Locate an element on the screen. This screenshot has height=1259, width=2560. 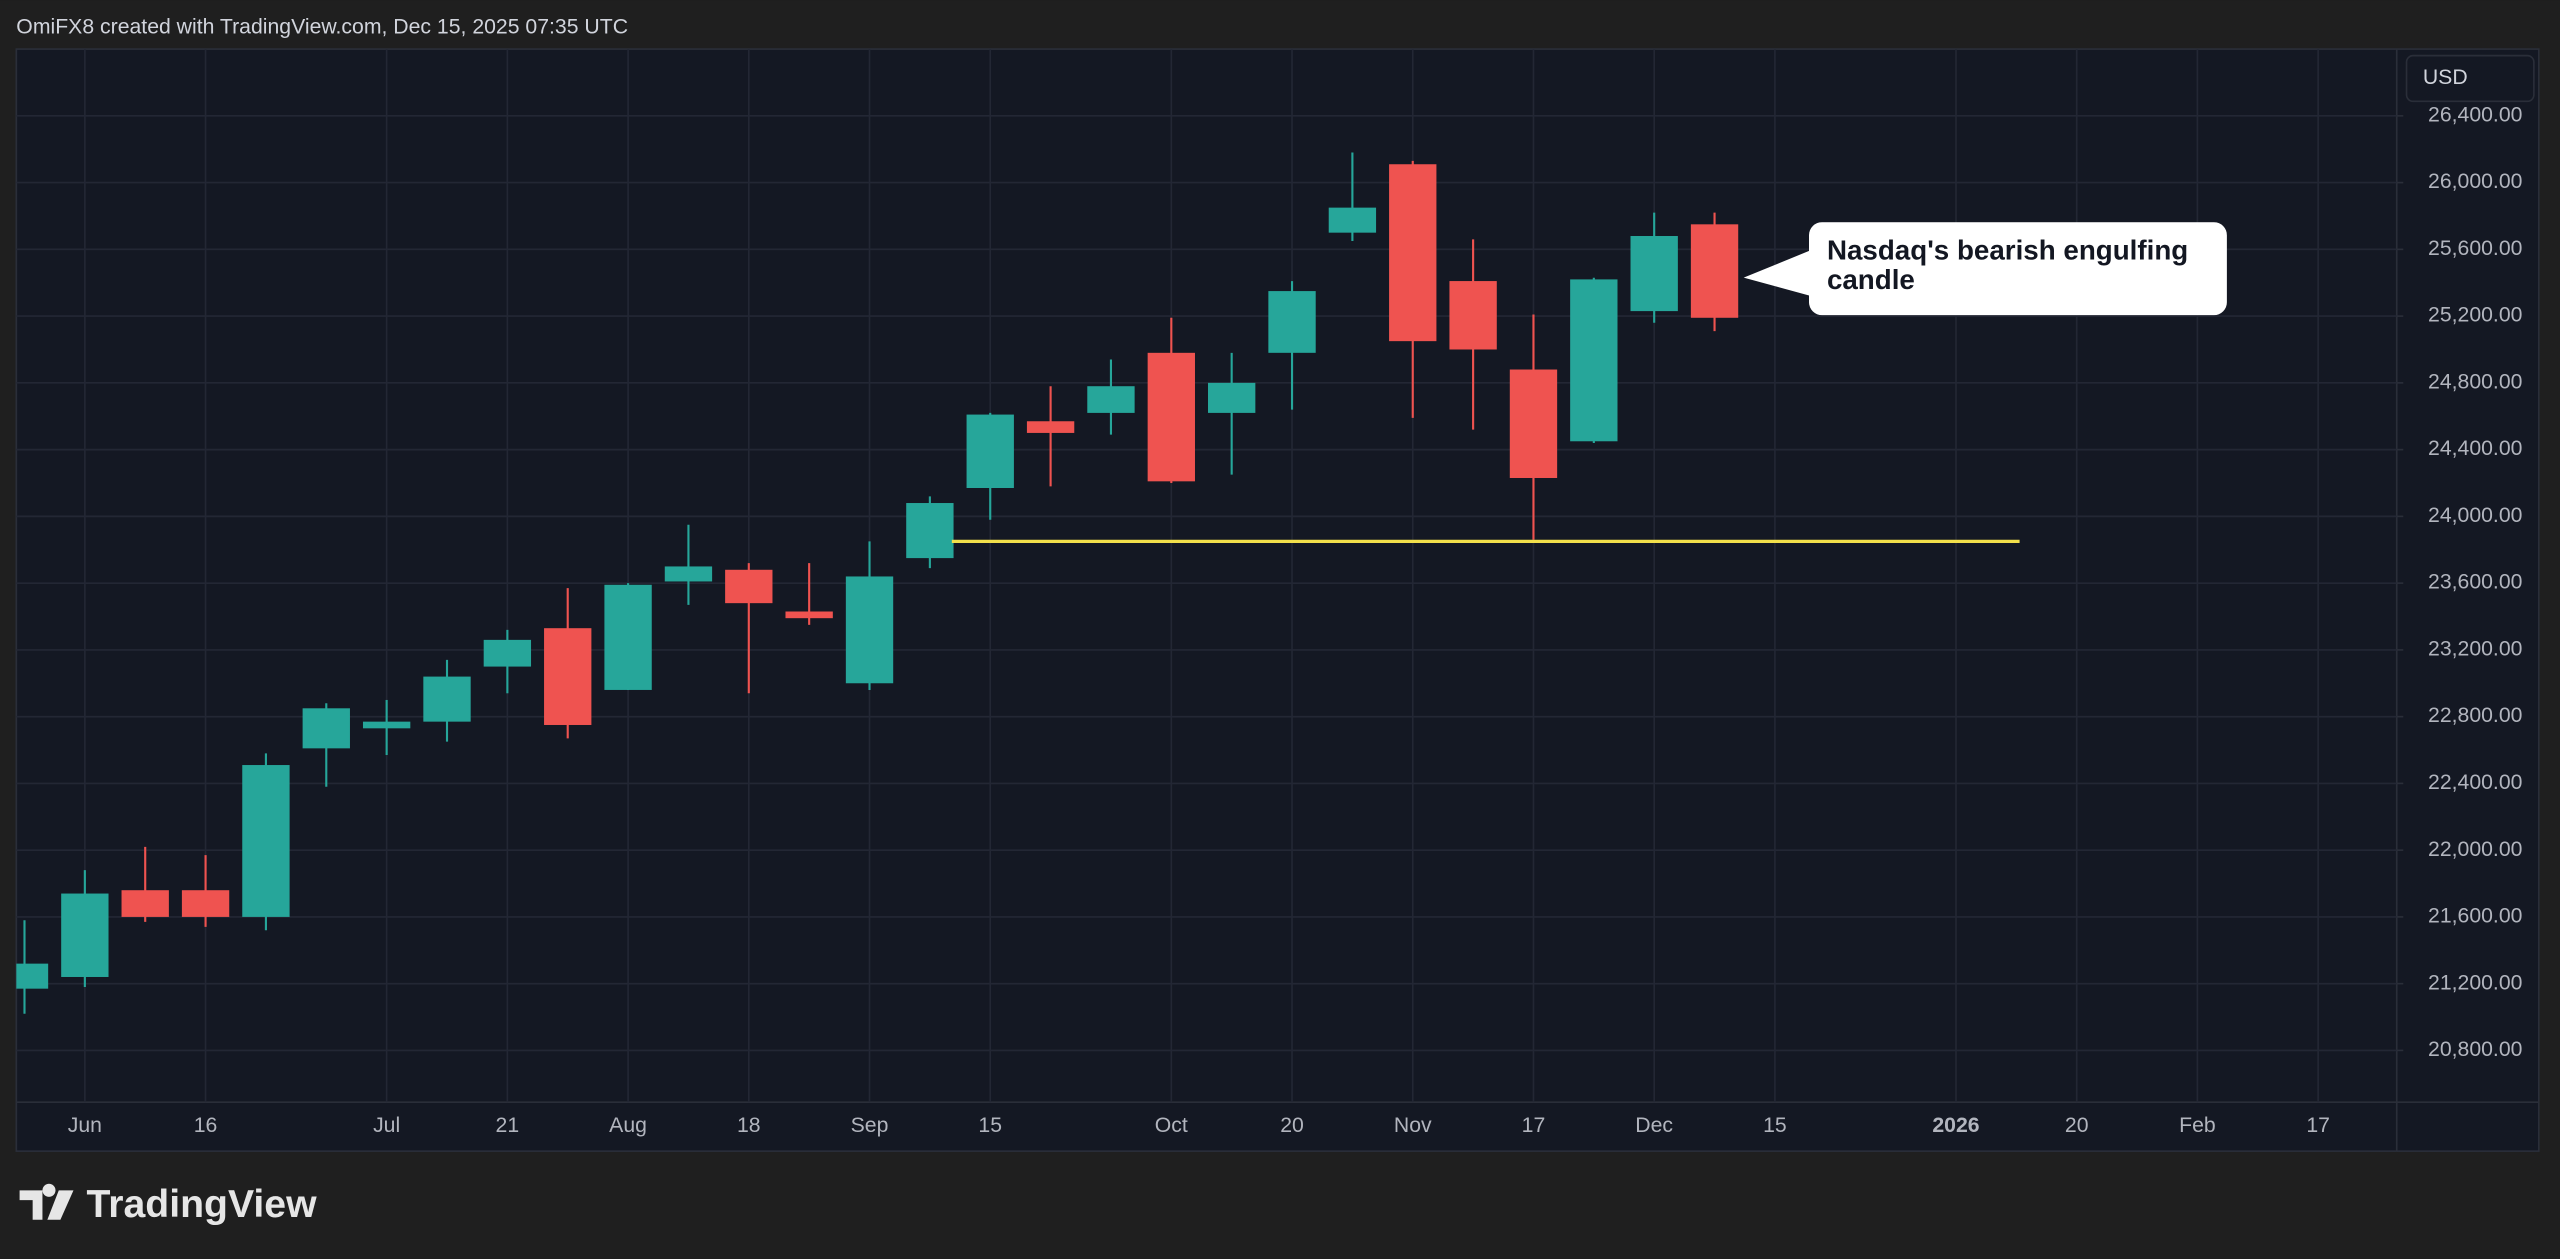
y-tick-label: 22,800.00 is located at coordinates (2475, 715).